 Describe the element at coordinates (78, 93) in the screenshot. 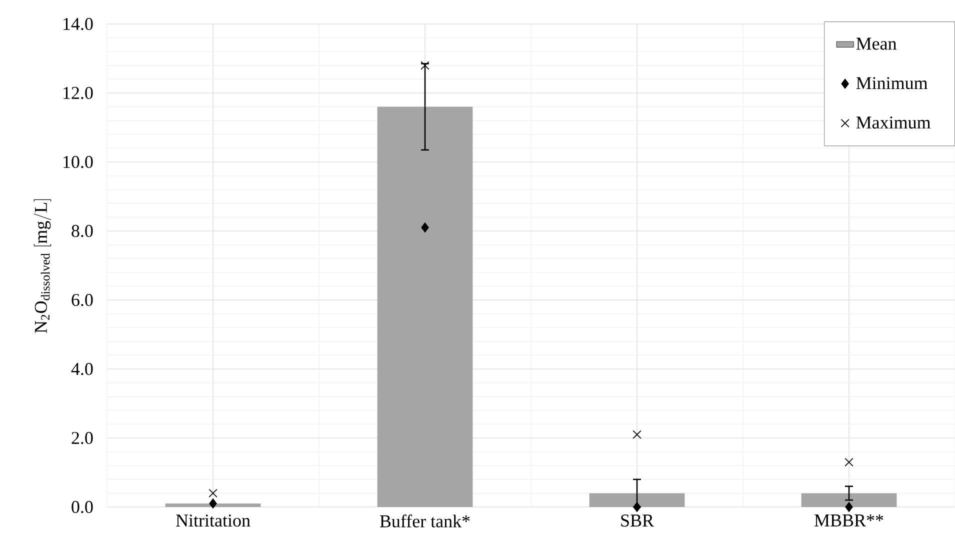

I see `y-tick-label: 12.0` at that location.